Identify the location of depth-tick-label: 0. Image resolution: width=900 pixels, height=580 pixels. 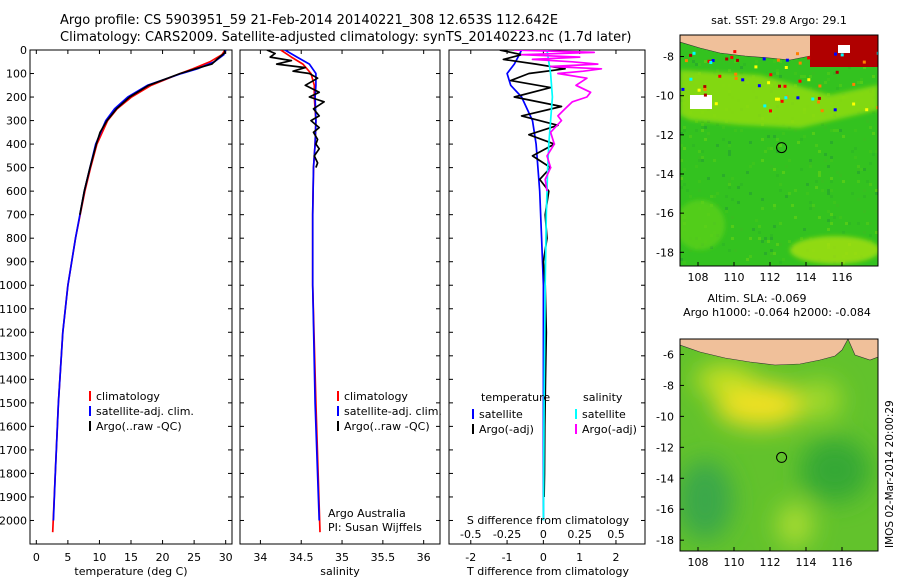
(23, 50).